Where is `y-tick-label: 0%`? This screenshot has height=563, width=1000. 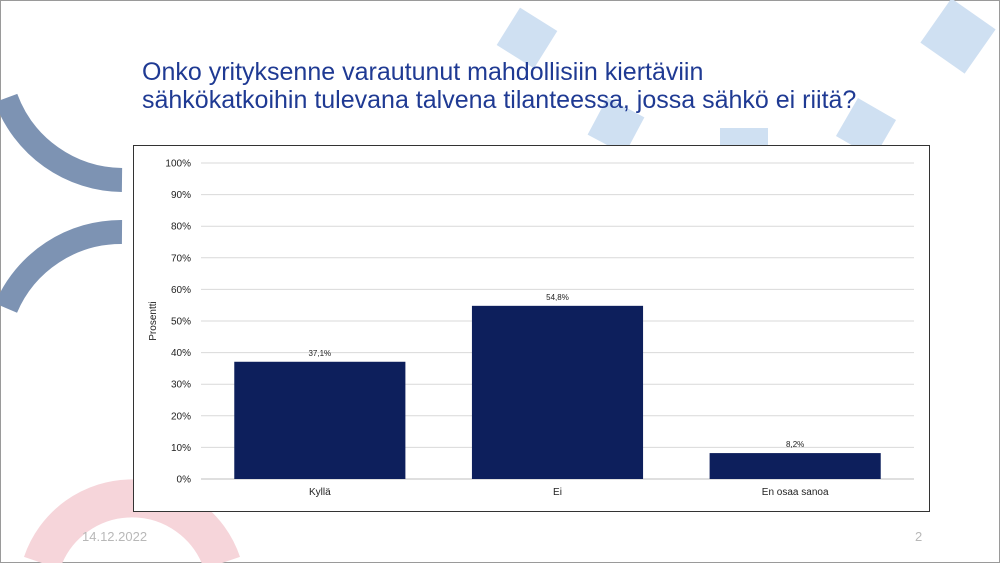 y-tick-label: 0% is located at coordinates (184, 480).